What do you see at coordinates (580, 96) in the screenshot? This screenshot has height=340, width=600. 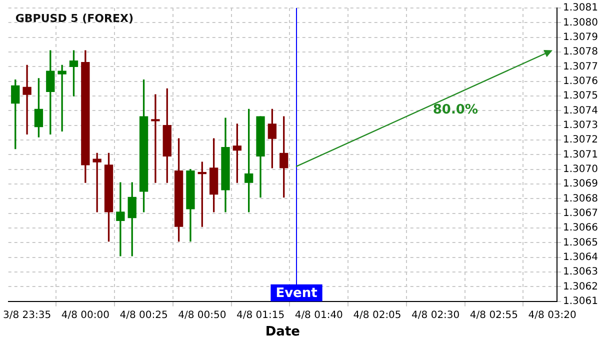 I see `y-tick-label: 1.3075` at bounding box center [580, 96].